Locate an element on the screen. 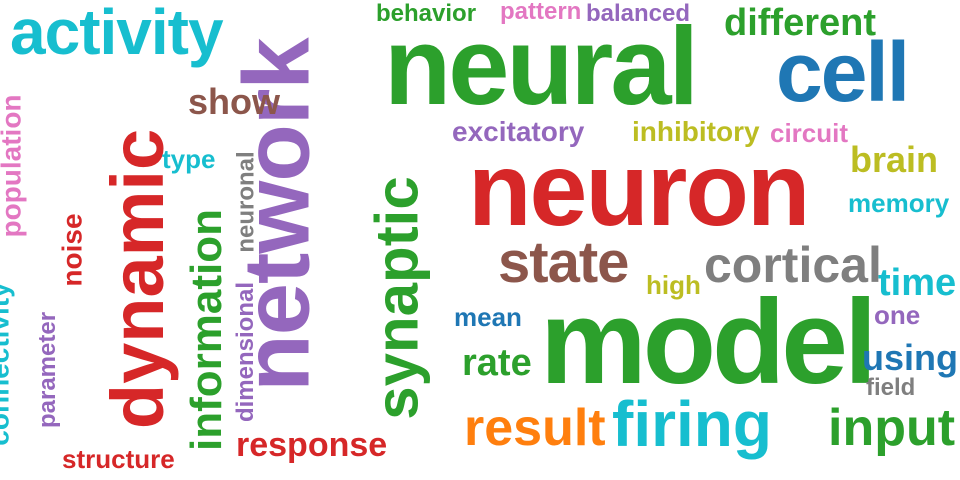 Image resolution: width=960 pixels, height=480 pixels. word-connectivity: connectivity is located at coordinates (7, 364).